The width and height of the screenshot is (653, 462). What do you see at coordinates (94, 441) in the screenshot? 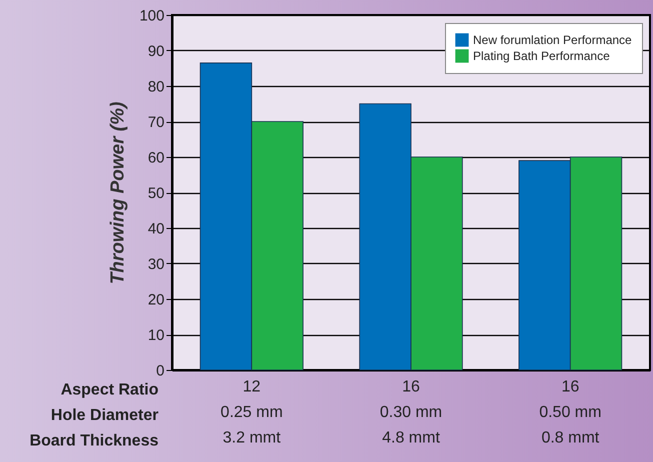
I see `text: Board Thickness` at bounding box center [94, 441].